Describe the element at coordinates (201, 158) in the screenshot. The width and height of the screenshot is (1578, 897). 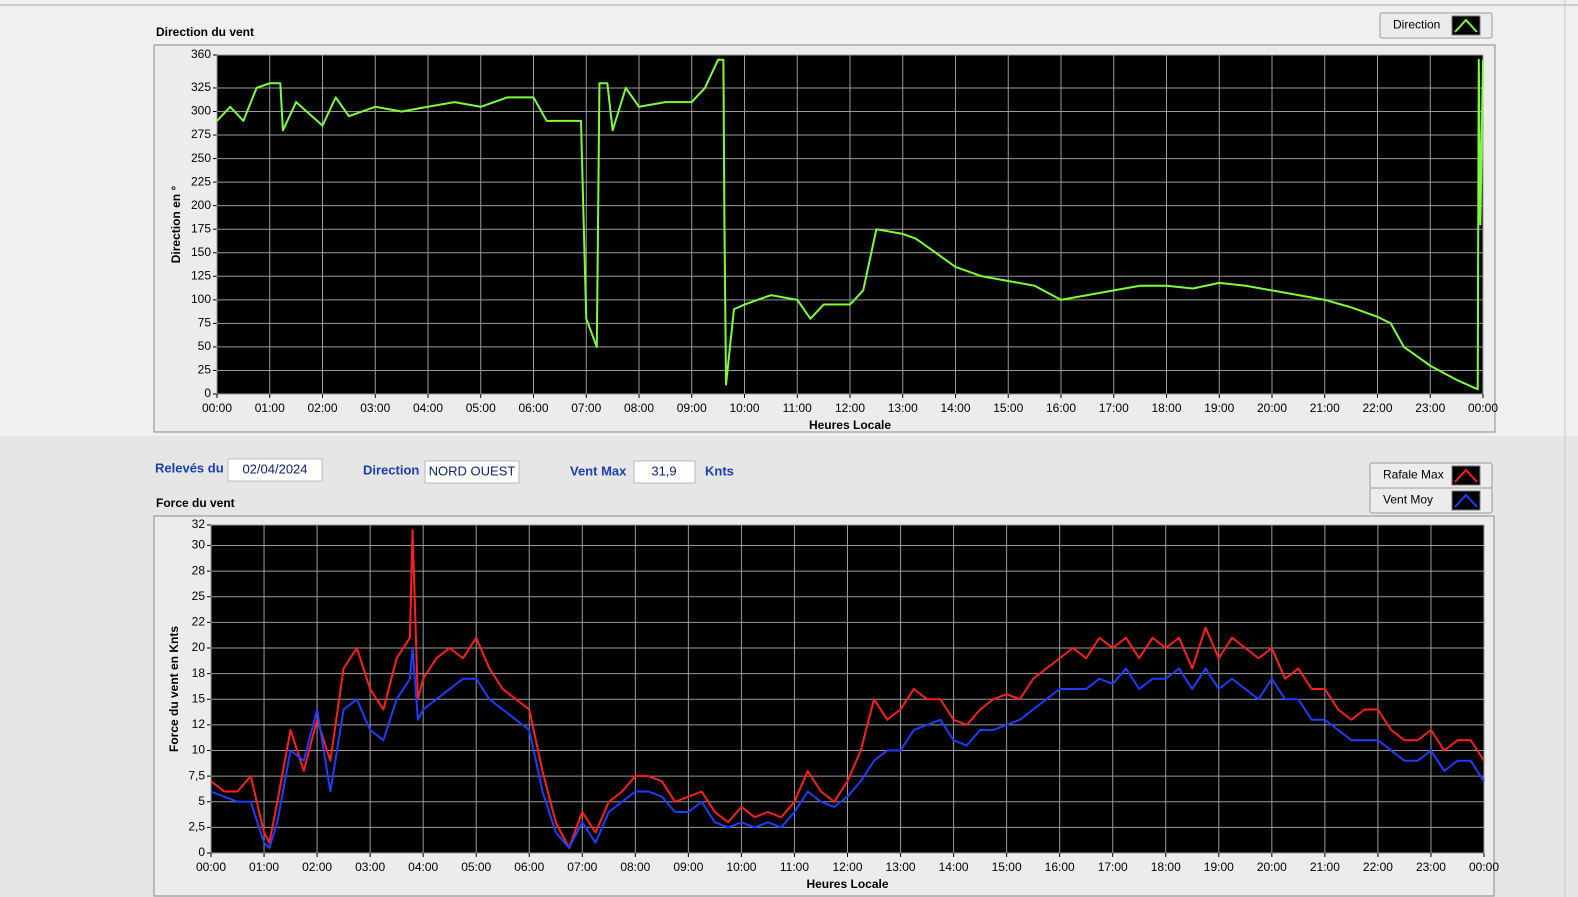
I see `y-tick-label: 250` at that location.